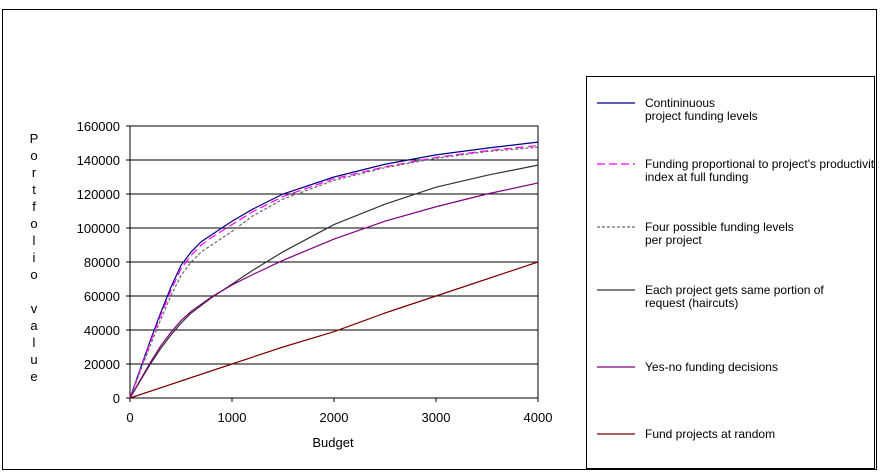 This screenshot has width=880, height=472. What do you see at coordinates (98, 126) in the screenshot?
I see `y-tick-label: 160000` at bounding box center [98, 126].